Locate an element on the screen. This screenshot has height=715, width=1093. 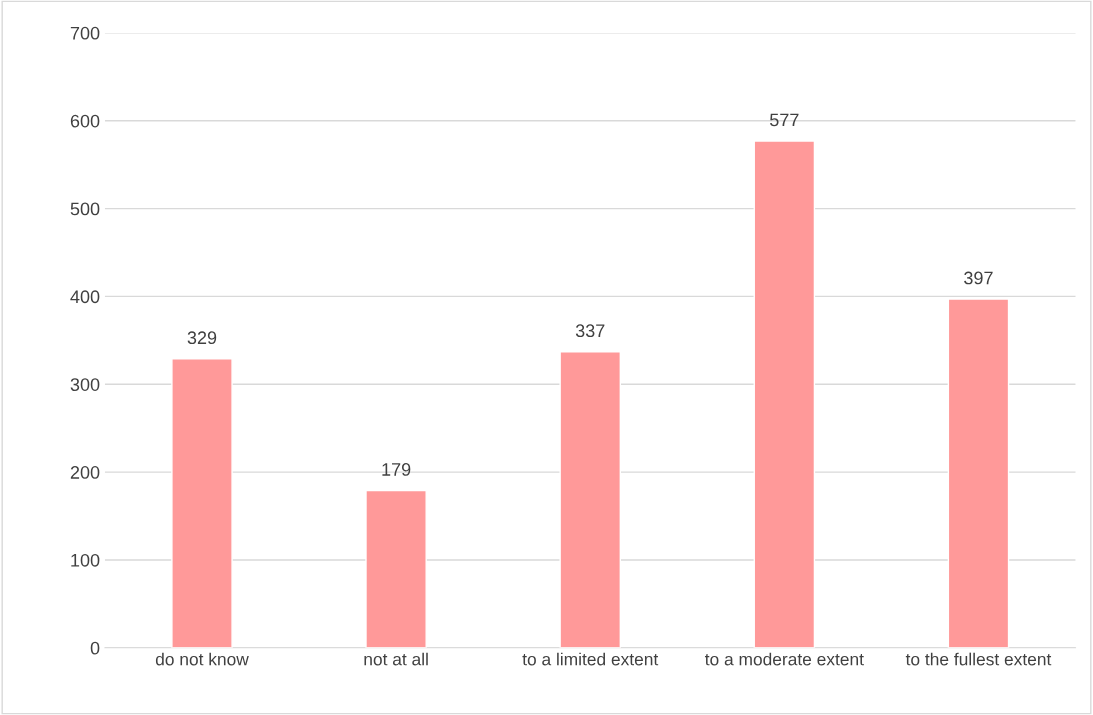
x-tick-label: to a moderate extent is located at coordinates (784, 659).